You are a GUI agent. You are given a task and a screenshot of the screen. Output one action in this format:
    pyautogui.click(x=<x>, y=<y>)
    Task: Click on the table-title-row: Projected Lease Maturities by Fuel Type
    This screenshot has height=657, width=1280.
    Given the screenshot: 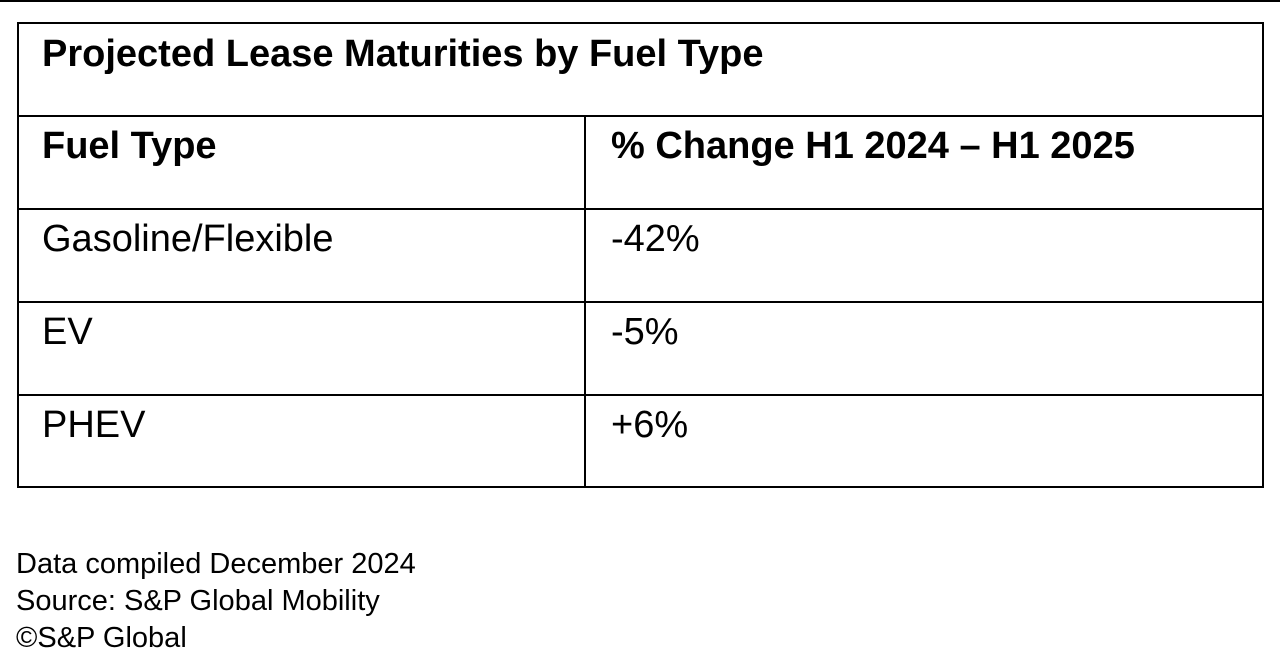 What is the action you would take?
    pyautogui.click(x=640, y=70)
    